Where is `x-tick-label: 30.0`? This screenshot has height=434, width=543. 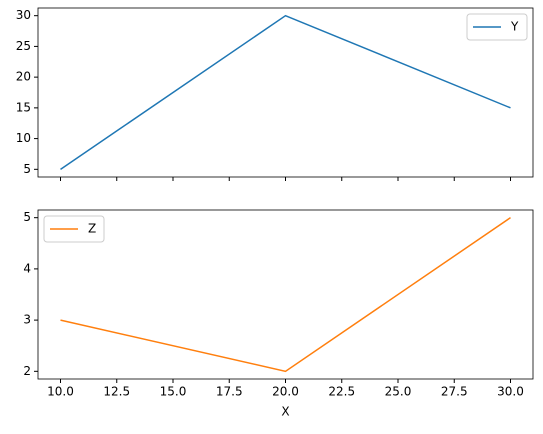 x-tick-label: 30.0 is located at coordinates (510, 392).